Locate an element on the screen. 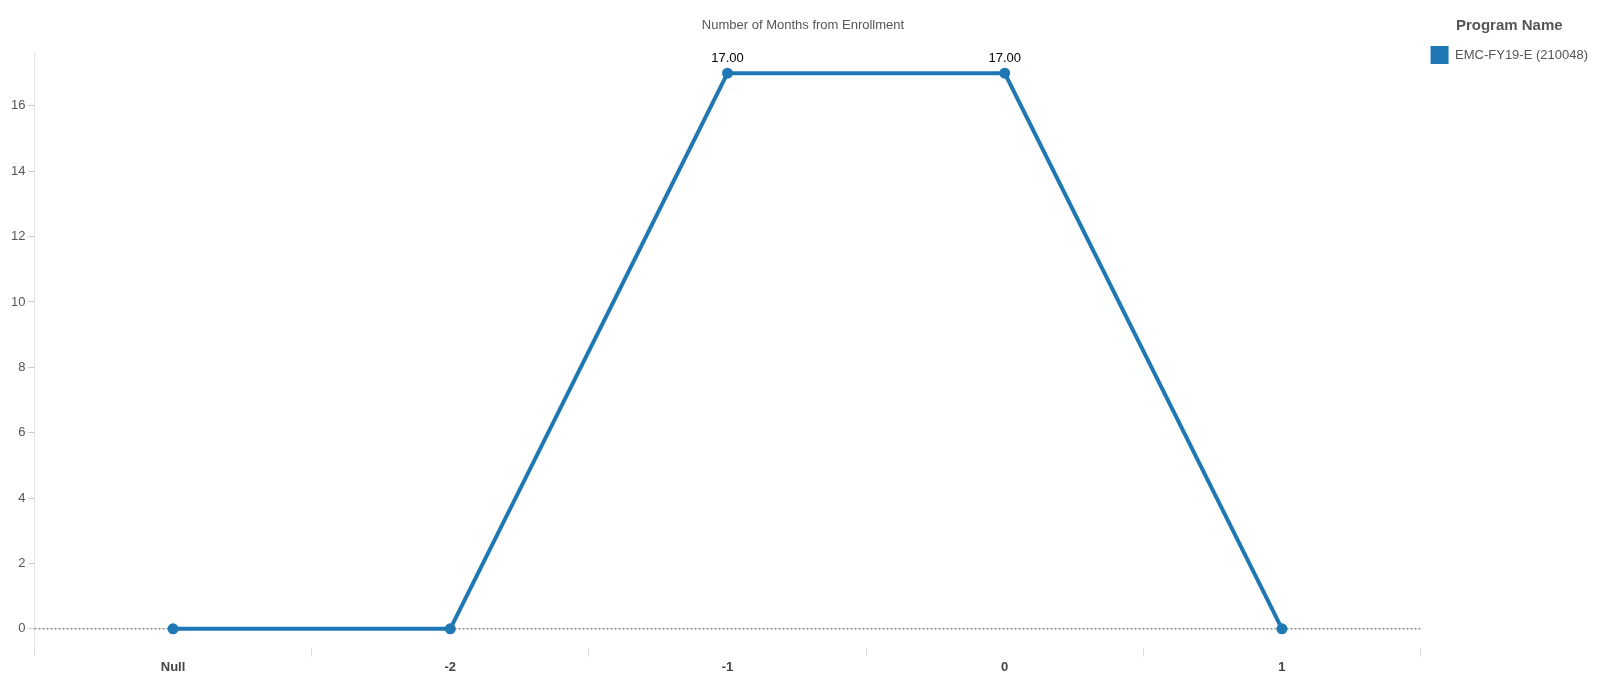  y-tick-label: 6 is located at coordinates (22, 432).